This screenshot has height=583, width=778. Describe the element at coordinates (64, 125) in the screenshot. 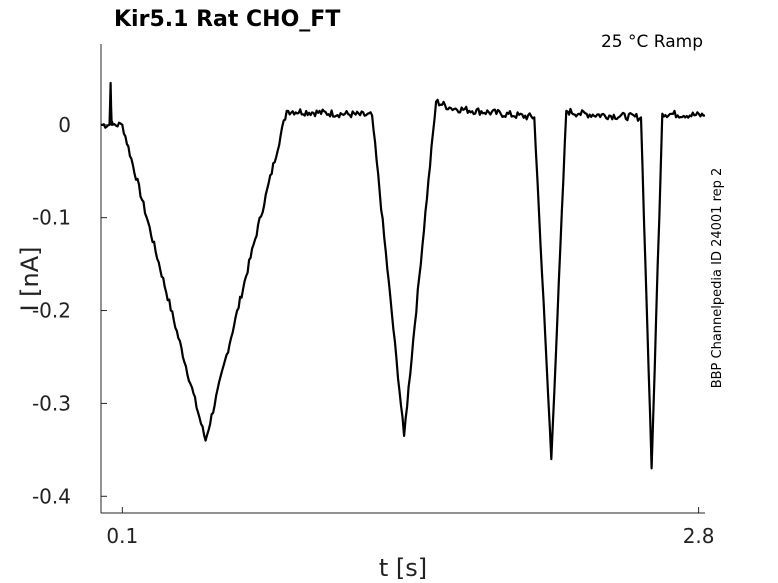

I see `y-tick-label: 0` at that location.